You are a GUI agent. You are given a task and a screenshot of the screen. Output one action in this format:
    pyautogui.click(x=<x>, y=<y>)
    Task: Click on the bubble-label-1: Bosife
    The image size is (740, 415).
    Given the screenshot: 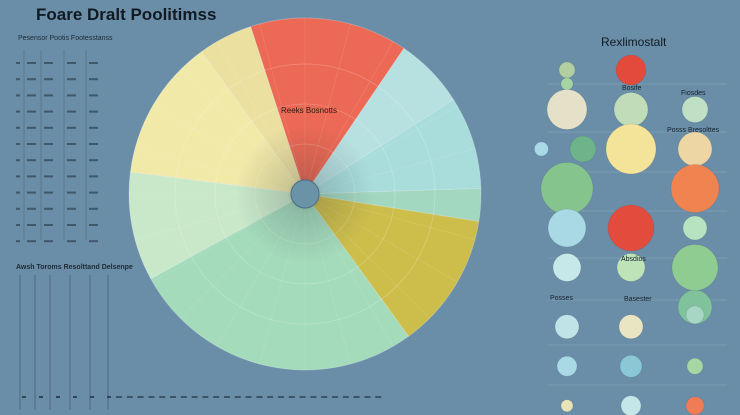 What is the action you would take?
    pyautogui.click(x=632, y=88)
    